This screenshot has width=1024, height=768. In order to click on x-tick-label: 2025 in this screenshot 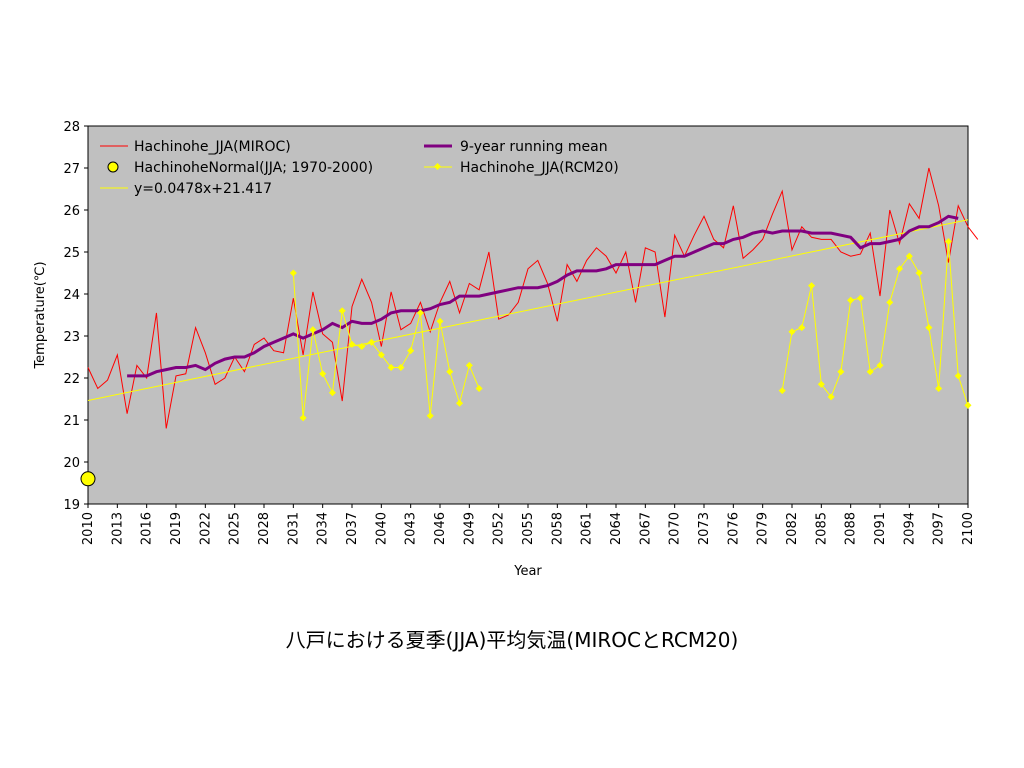, I will do `click(235, 528)`.